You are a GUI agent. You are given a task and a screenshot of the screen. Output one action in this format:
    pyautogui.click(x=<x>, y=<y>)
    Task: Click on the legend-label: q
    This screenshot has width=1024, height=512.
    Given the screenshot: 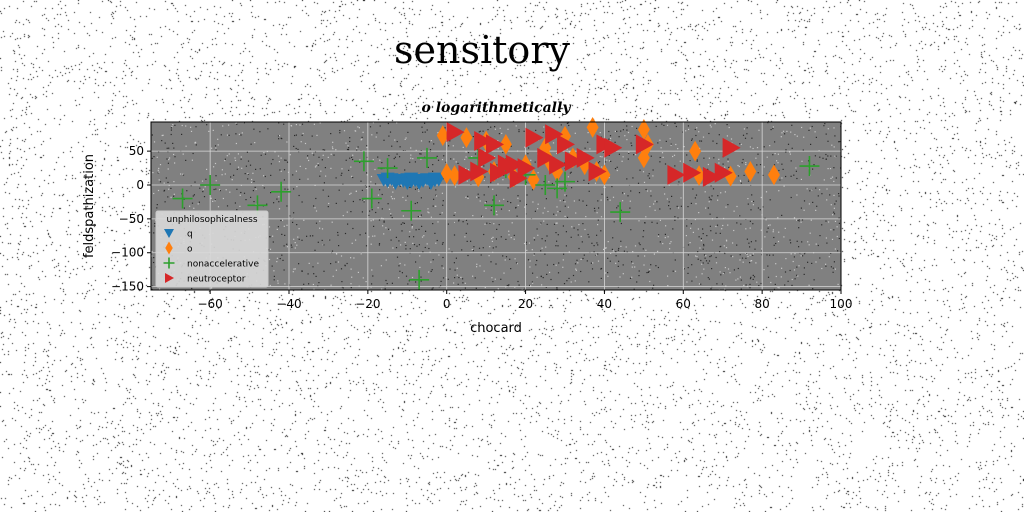 What is the action you would take?
    pyautogui.click(x=190, y=235)
    